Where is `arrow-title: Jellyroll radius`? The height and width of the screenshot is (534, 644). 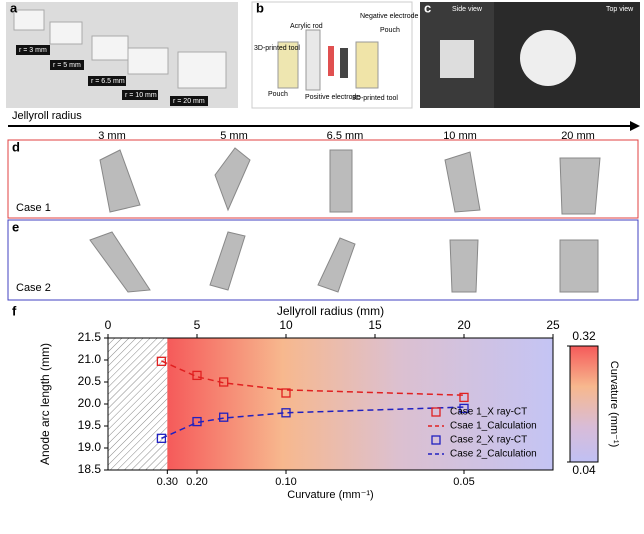
arrow-title: Jellyroll radius is located at coordinates (47, 116).